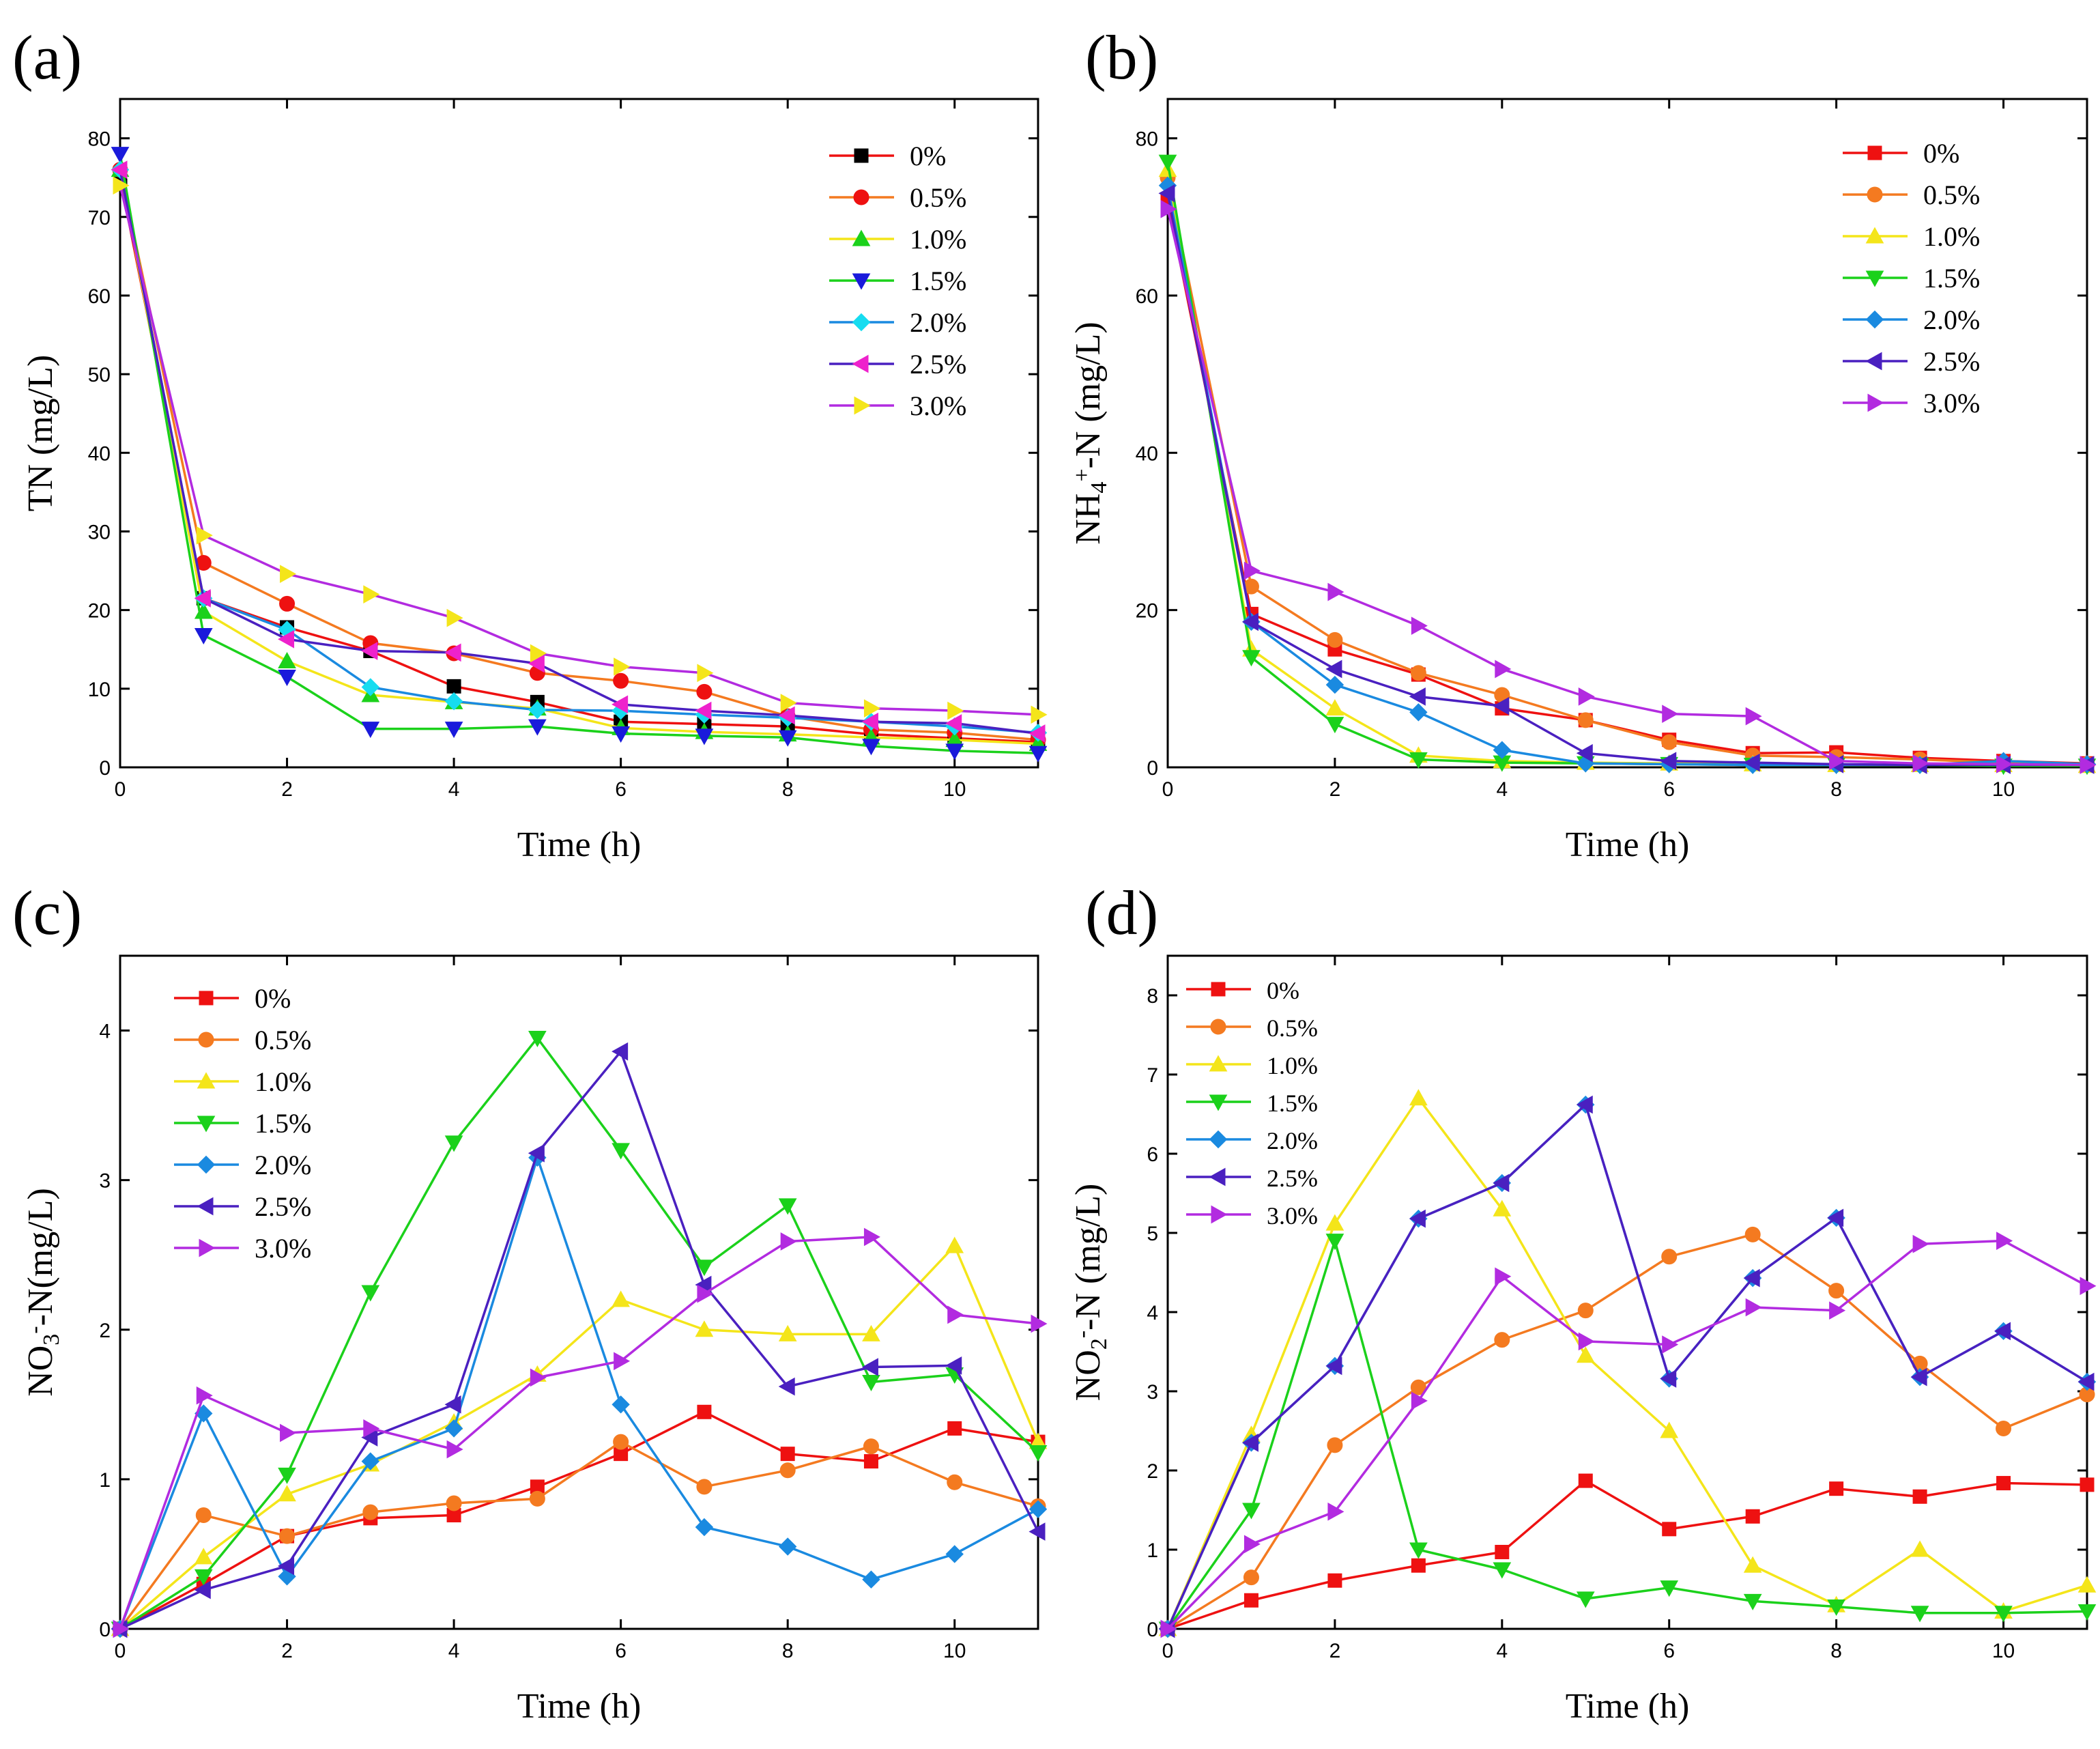 Image resolution: width=2100 pixels, height=1749 pixels. Describe the element at coordinates (99, 375) in the screenshot. I see `y-tick-label: 50` at that location.